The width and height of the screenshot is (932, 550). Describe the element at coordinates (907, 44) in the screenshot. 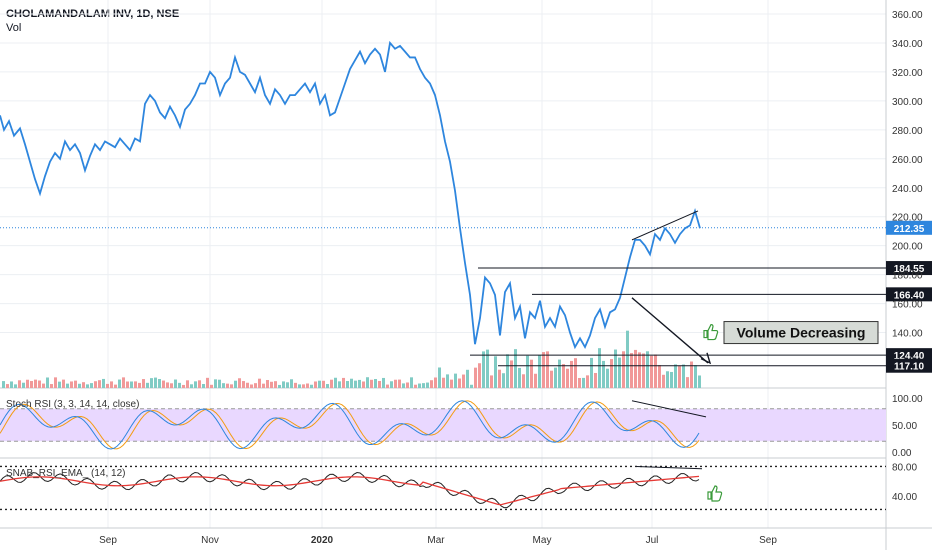

I see `price-tick: 340.00` at that location.